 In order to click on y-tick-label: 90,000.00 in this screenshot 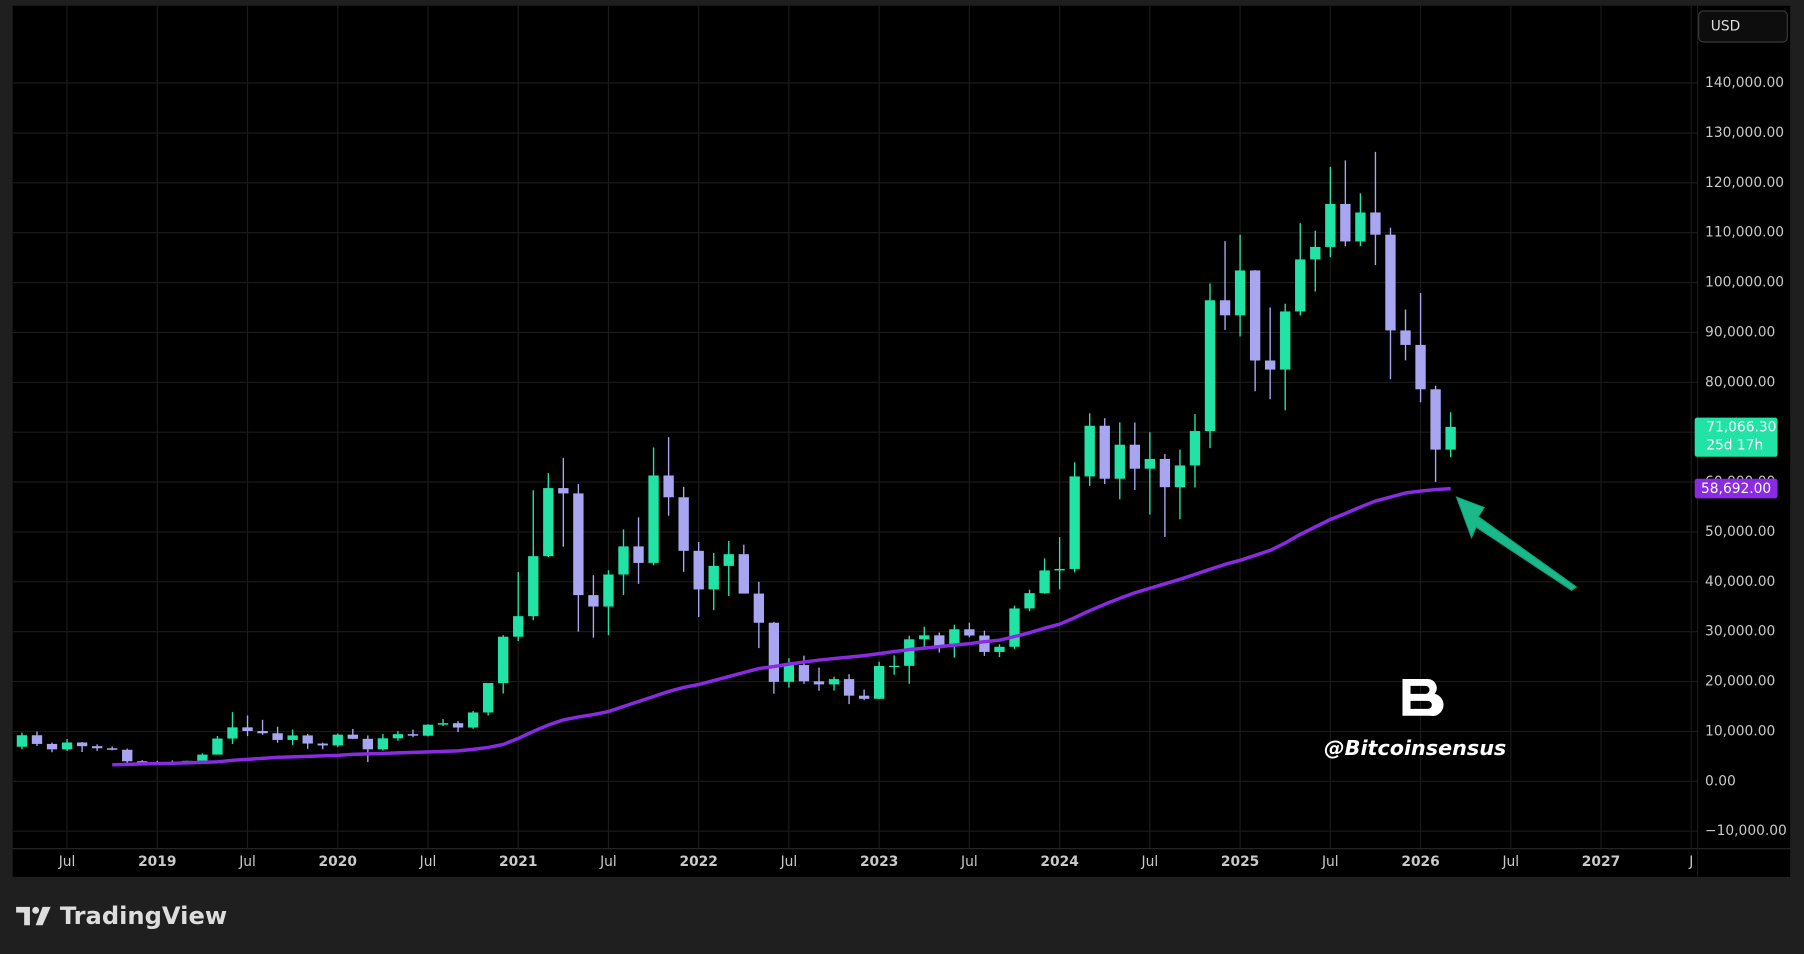, I will do `click(1740, 332)`.